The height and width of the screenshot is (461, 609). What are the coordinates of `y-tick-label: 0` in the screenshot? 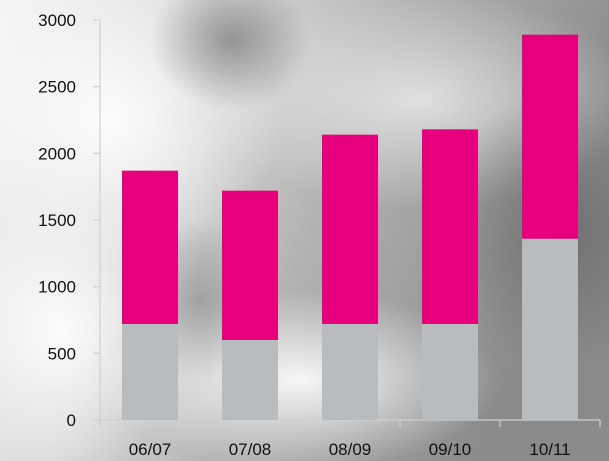 It's located at (71, 420).